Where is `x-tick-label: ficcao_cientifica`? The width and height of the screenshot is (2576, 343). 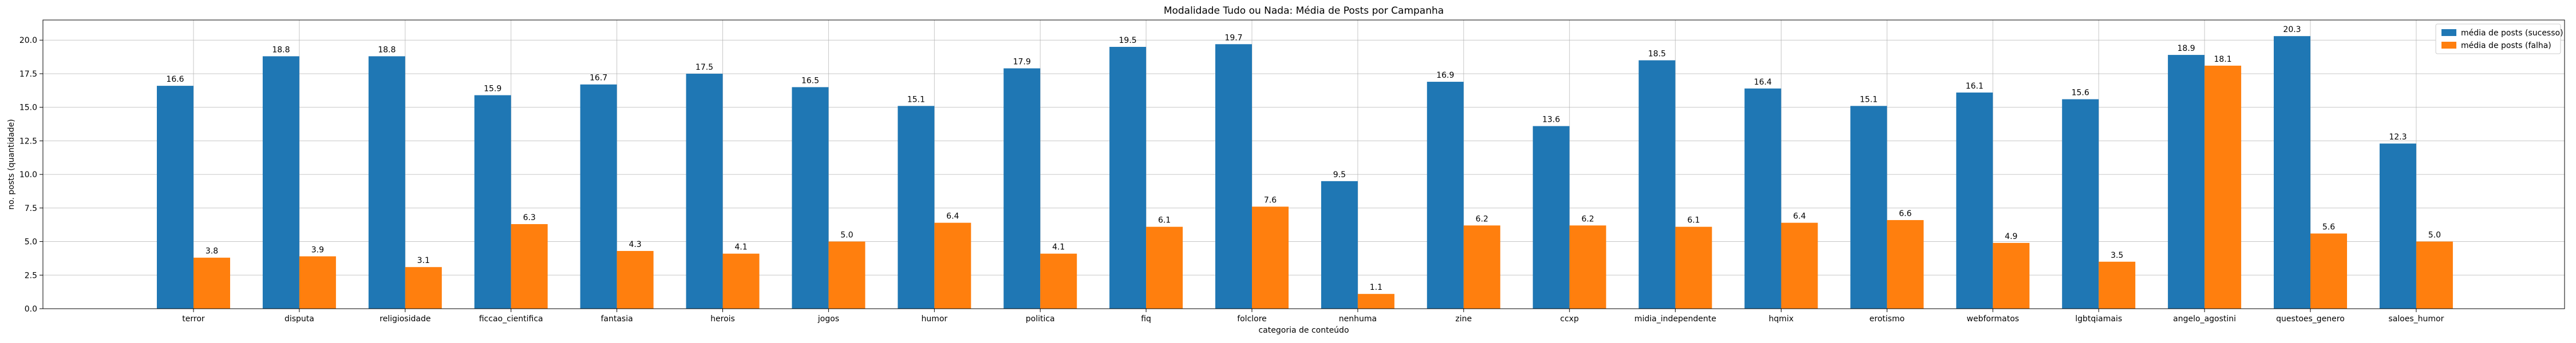
x-tick-label: ficcao_cientifica is located at coordinates (511, 319).